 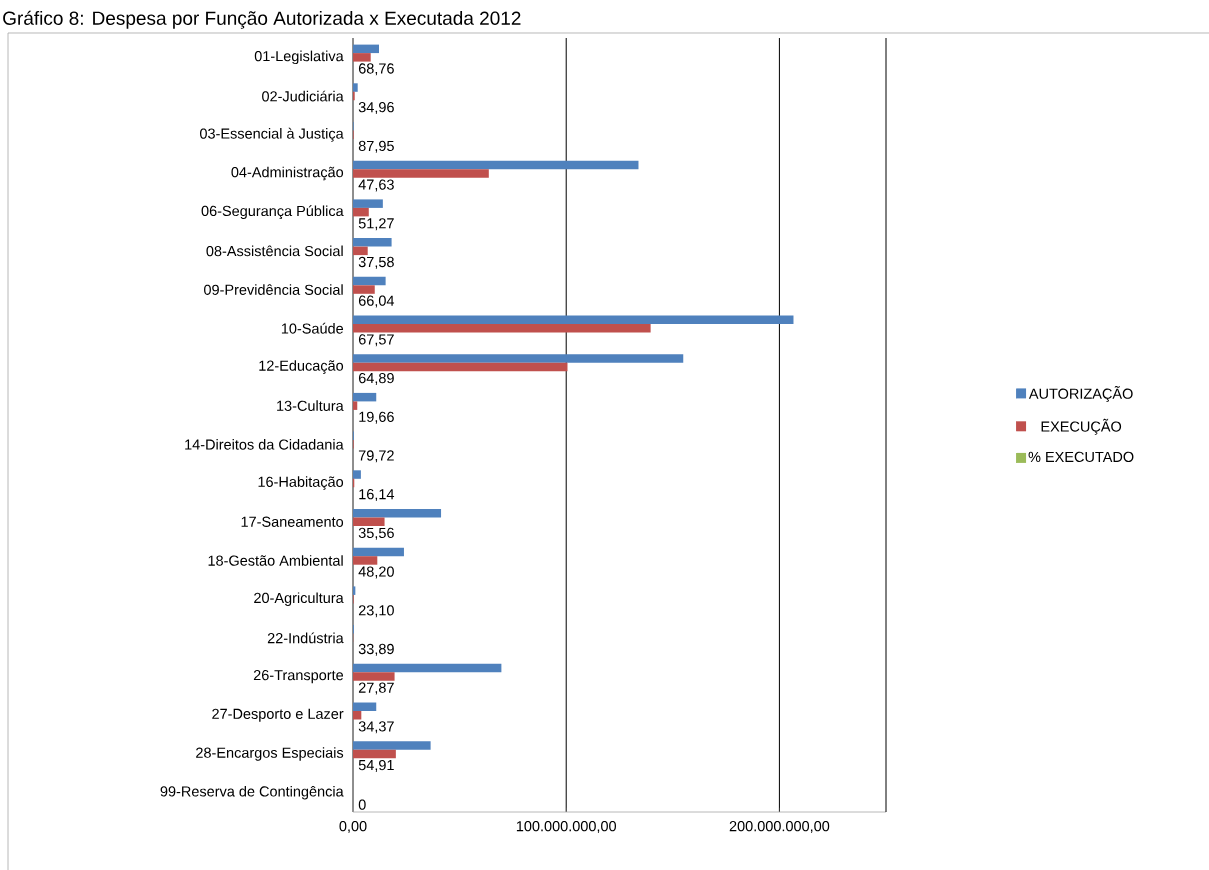 What do you see at coordinates (376, 688) in the screenshot?
I see `data-label: 27,87` at bounding box center [376, 688].